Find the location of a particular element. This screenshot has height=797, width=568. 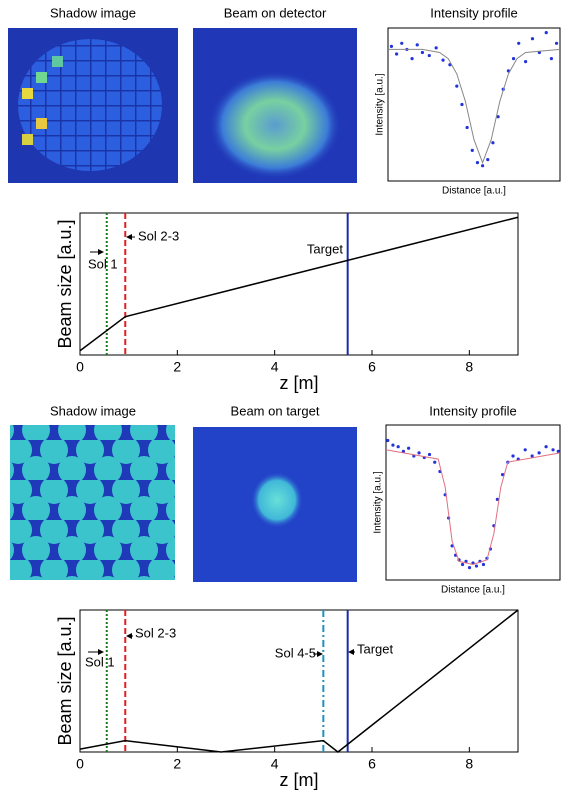

image-title: Beam on detector is located at coordinates (275, 12).